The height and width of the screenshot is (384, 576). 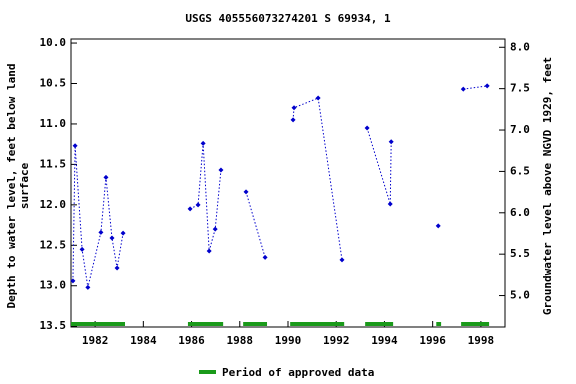 I want to click on legend-label: Period of approved data, so click(x=298, y=372).